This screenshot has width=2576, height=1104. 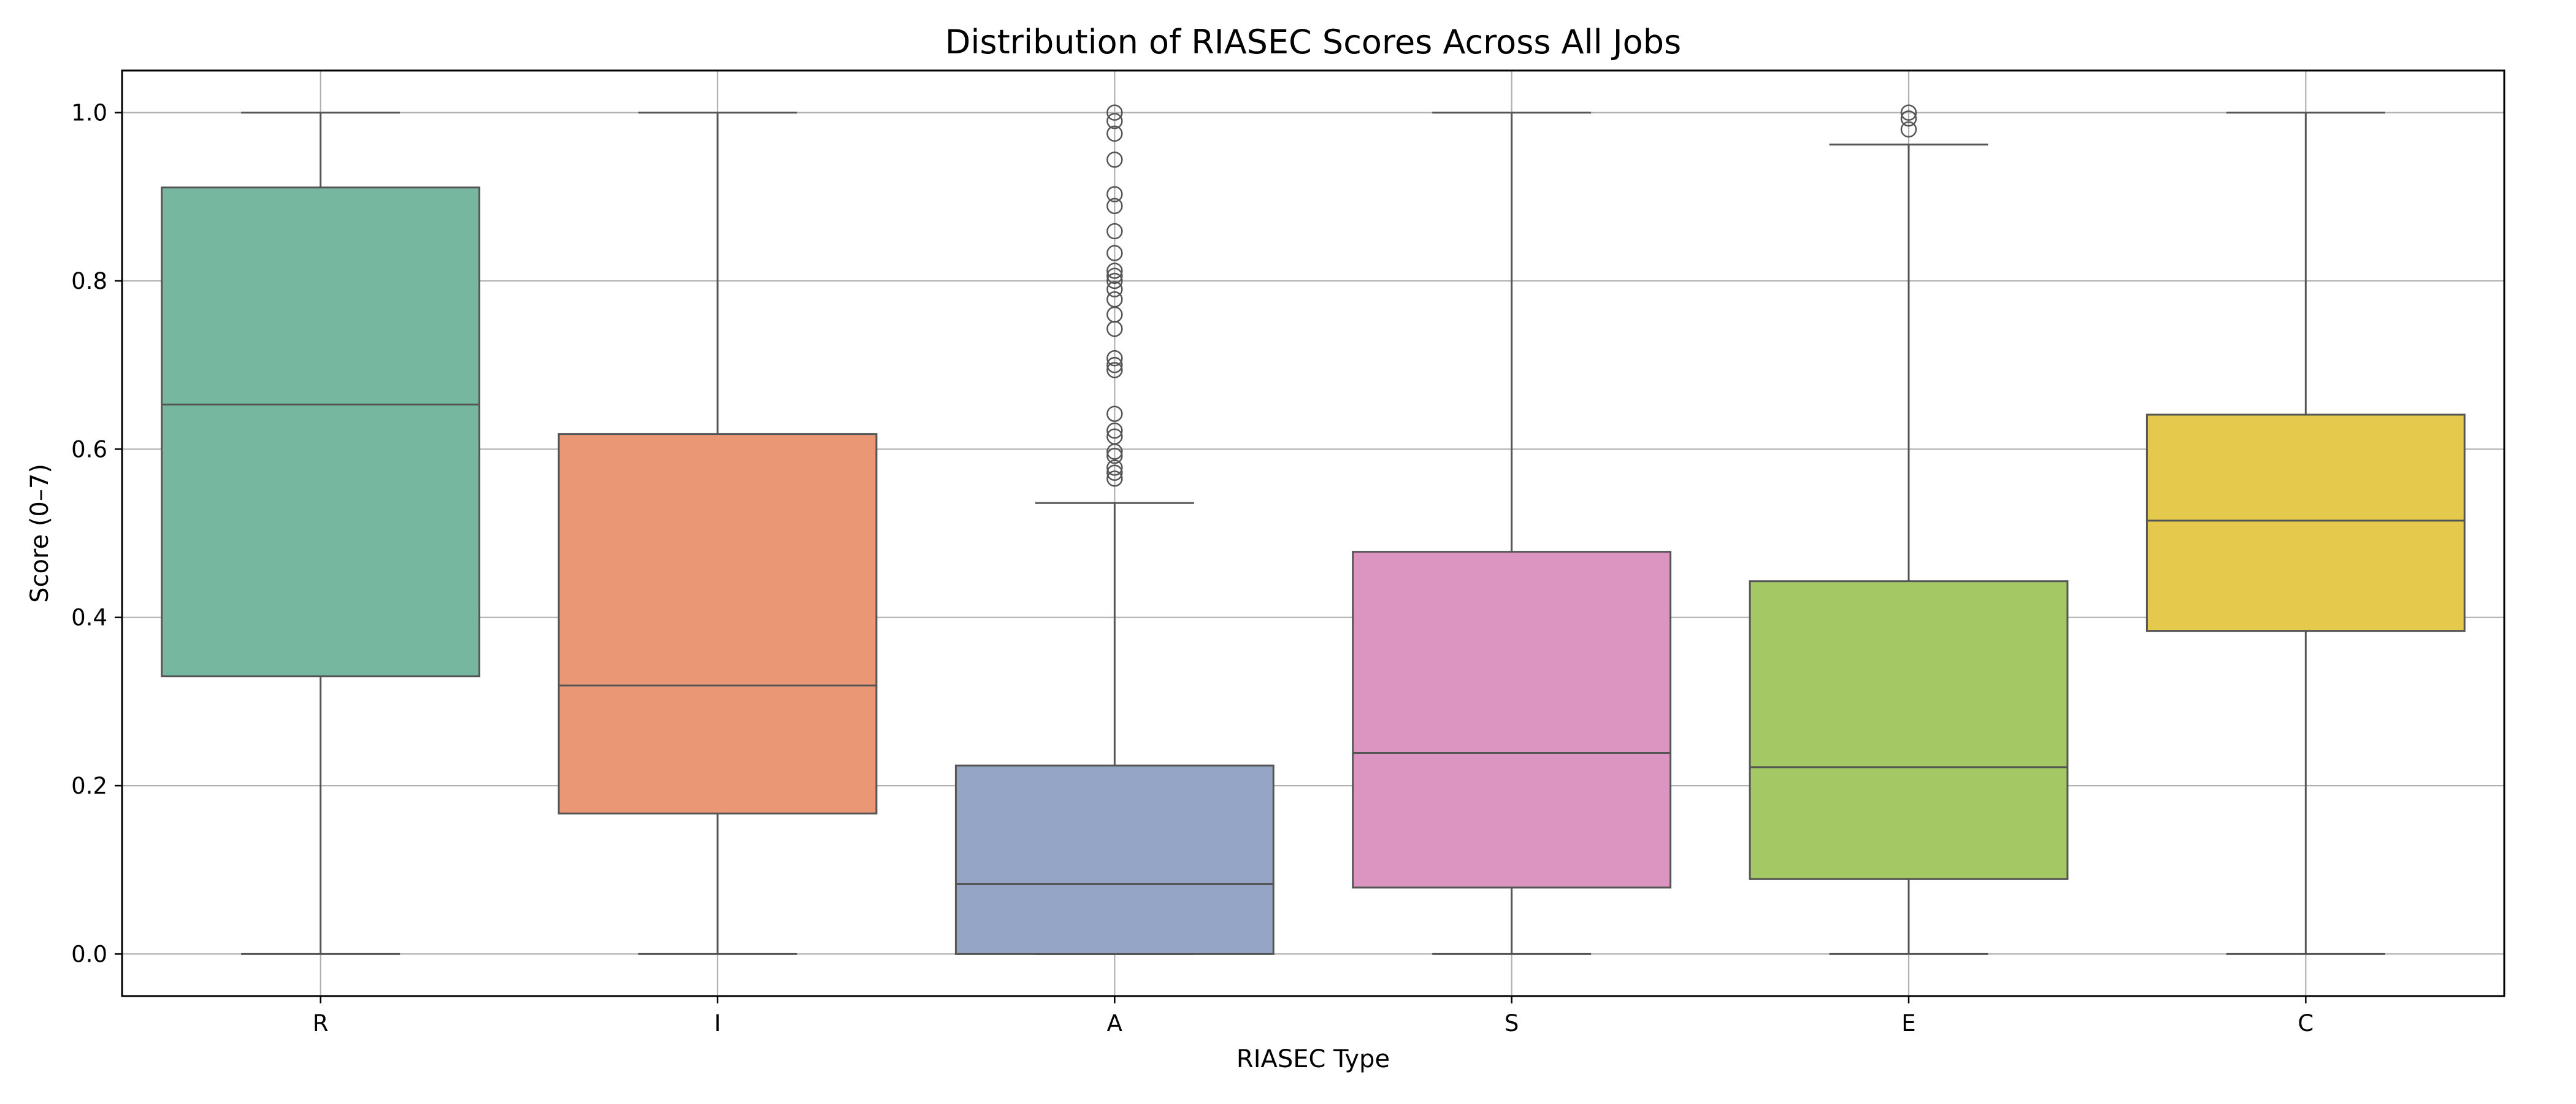 I want to click on y-tick-label: 0.4, so click(x=89, y=618).